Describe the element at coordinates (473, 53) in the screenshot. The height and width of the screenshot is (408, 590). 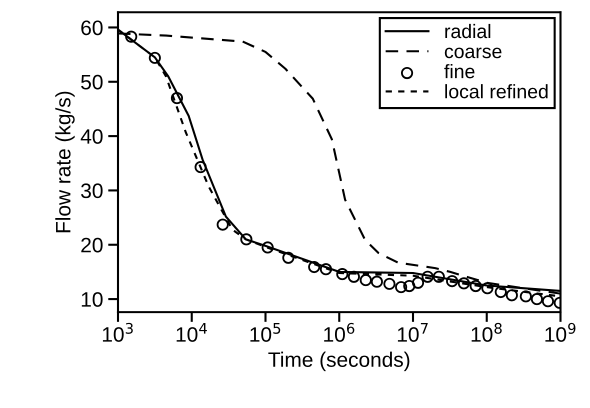
I see `legend-label: coarse` at that location.